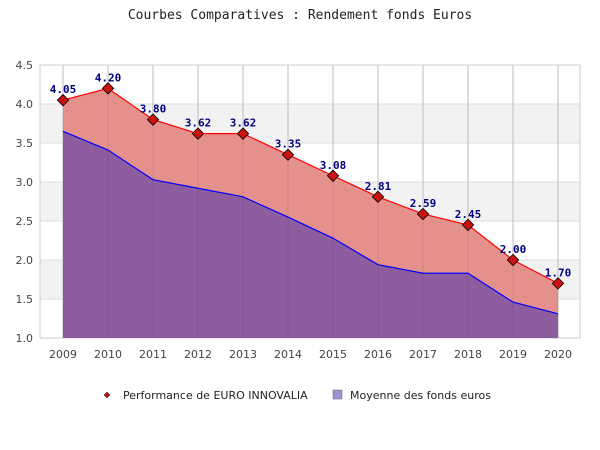  Describe the element at coordinates (243, 354) in the screenshot. I see `x-tick-label: 2013` at that location.